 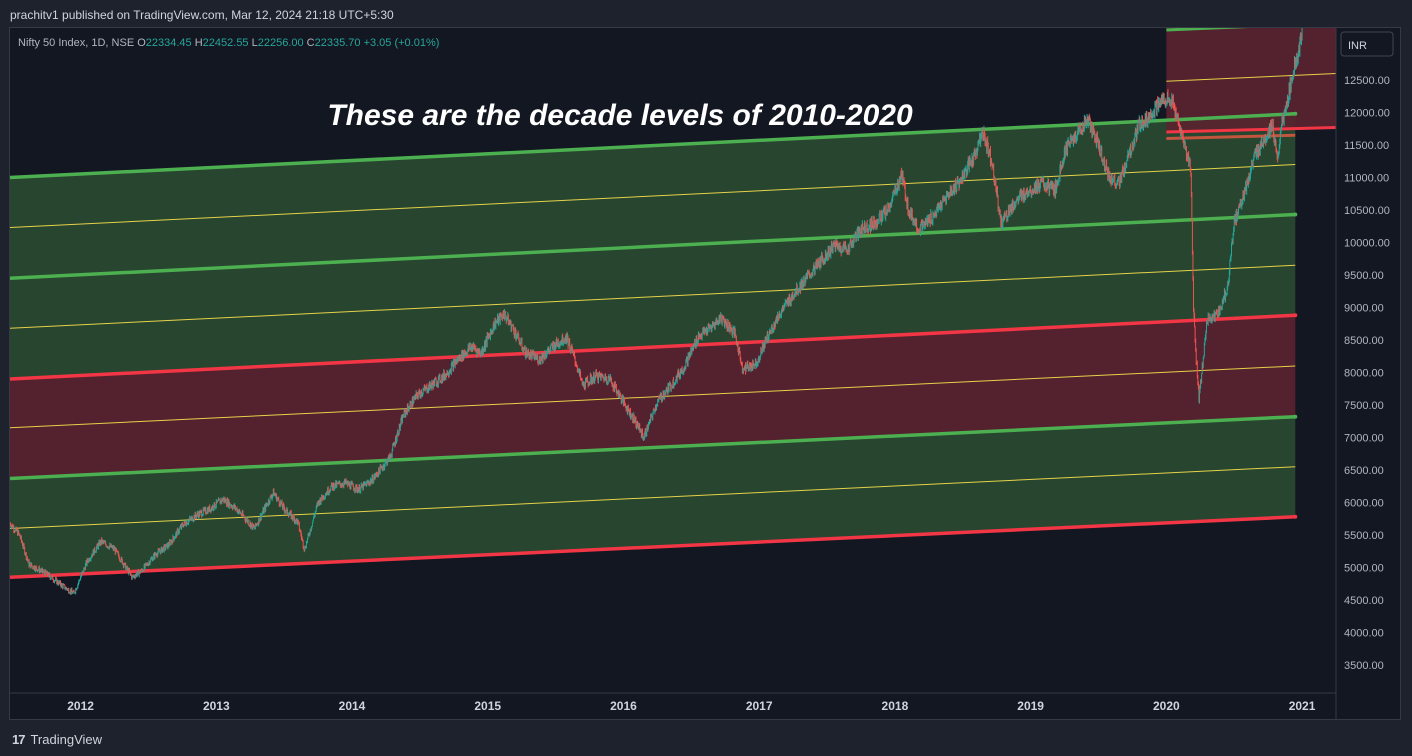 What do you see at coordinates (1166, 706) in the screenshot?
I see `time-axis-label: 2020` at bounding box center [1166, 706].